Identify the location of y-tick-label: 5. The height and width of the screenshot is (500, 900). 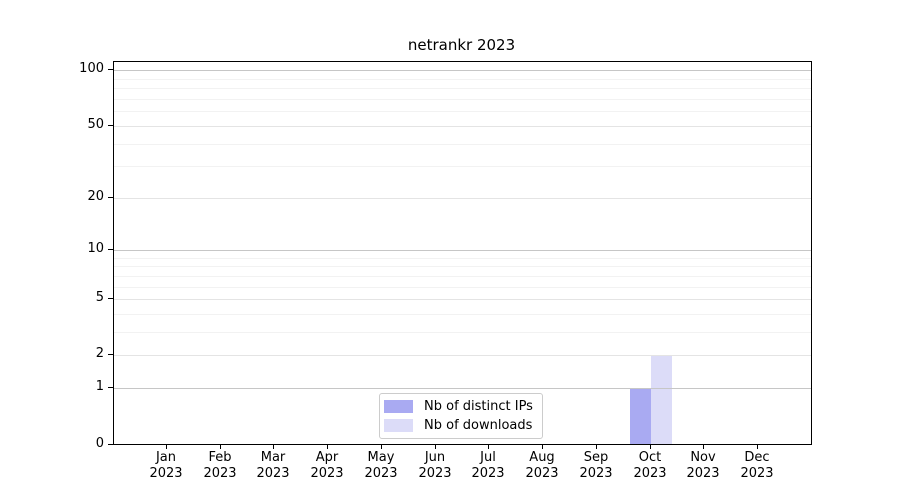
(99, 297).